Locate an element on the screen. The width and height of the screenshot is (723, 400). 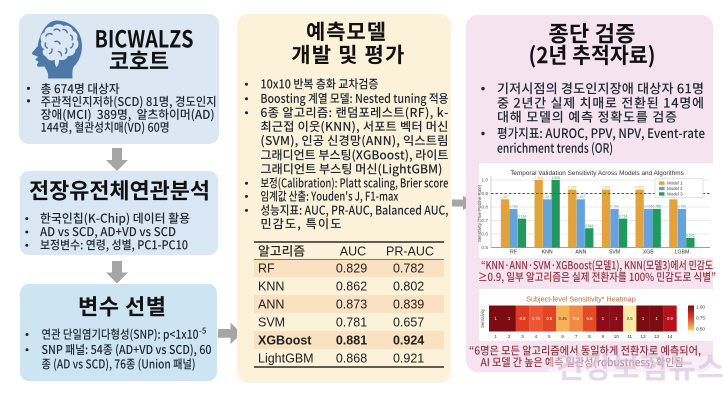
svg-text: 0.862 is located at coordinates (351, 286).